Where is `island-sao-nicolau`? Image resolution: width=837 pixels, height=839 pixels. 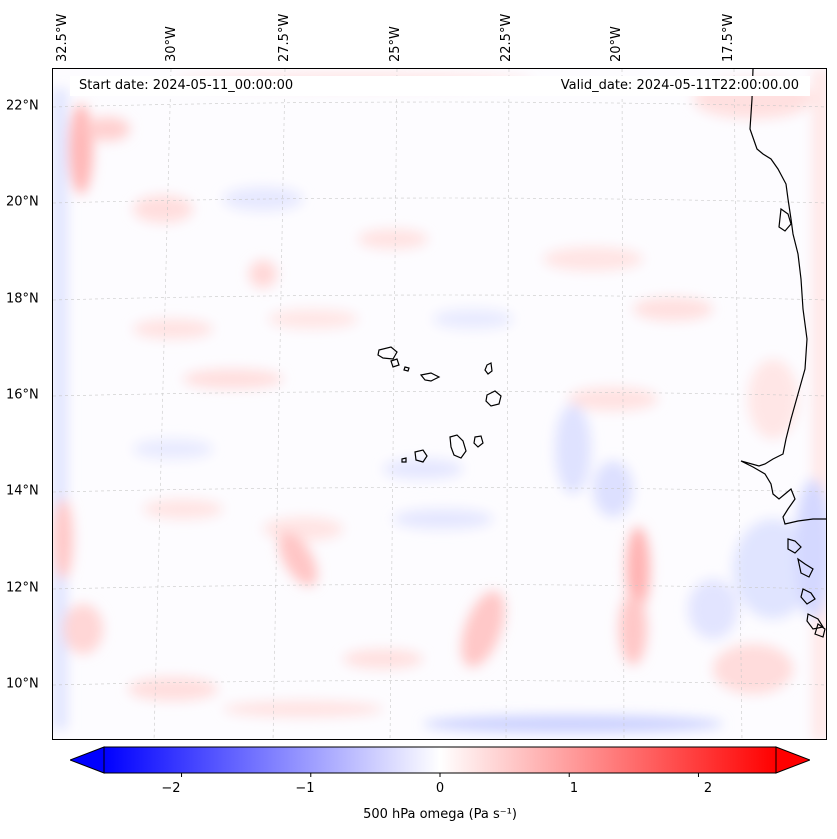 island-sao-nicolau is located at coordinates (430, 377).